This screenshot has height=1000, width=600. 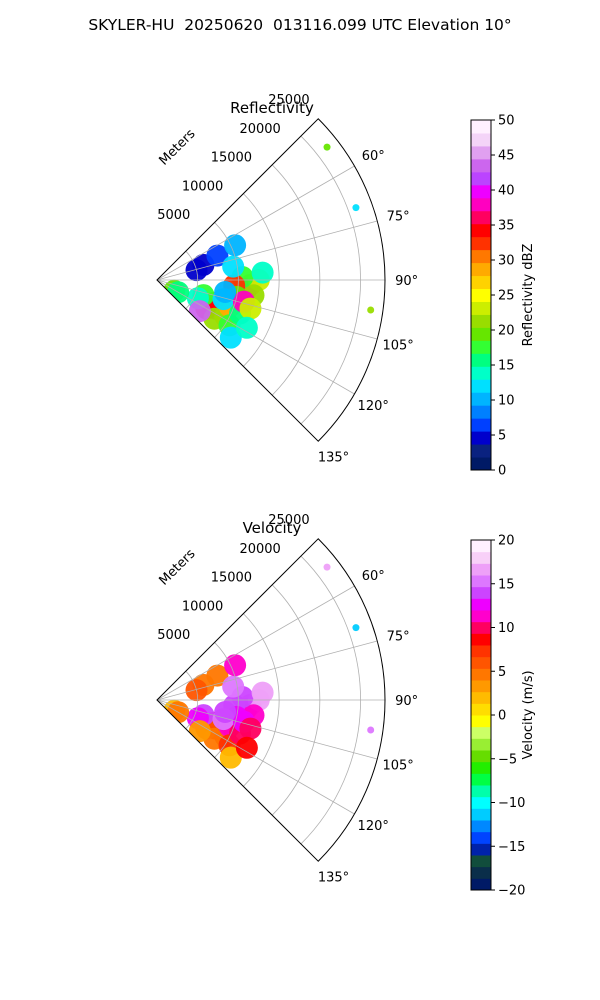 What do you see at coordinates (259, 129) in the screenshot?
I see `radial-tick-label: 20000` at bounding box center [259, 129].